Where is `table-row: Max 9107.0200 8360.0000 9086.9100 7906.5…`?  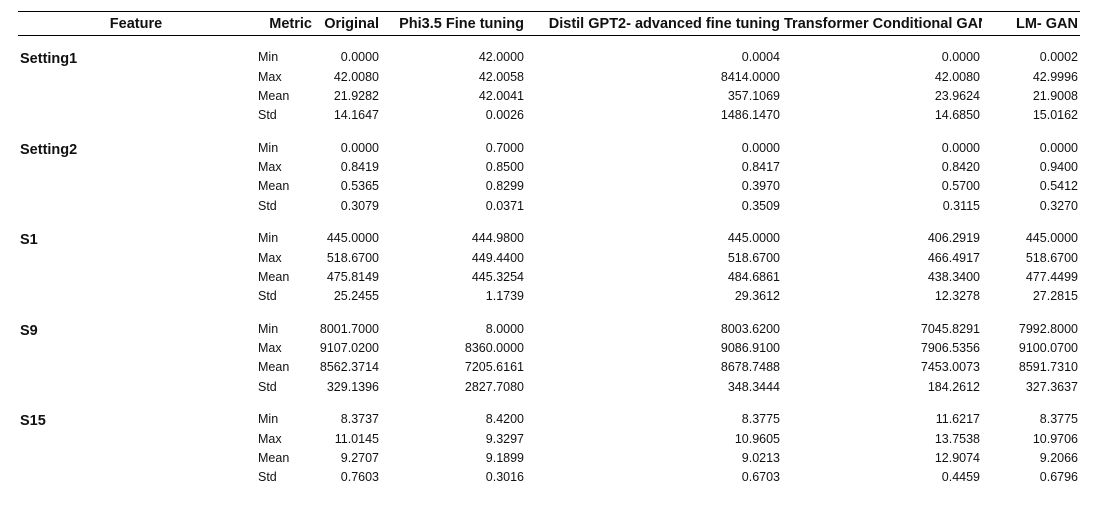 table-row: Max 9107.0200 8360.0000 9086.9100 7906.5… is located at coordinates (549, 348).